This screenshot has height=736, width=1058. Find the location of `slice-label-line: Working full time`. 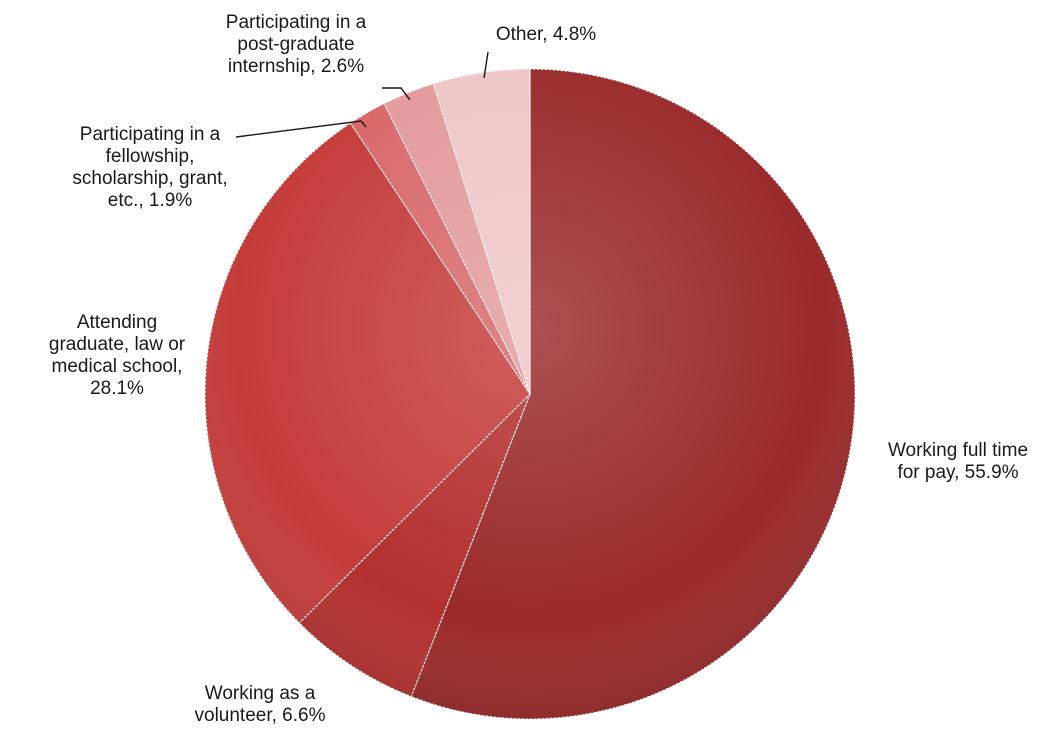

slice-label-line: Working full time is located at coordinates (958, 450).